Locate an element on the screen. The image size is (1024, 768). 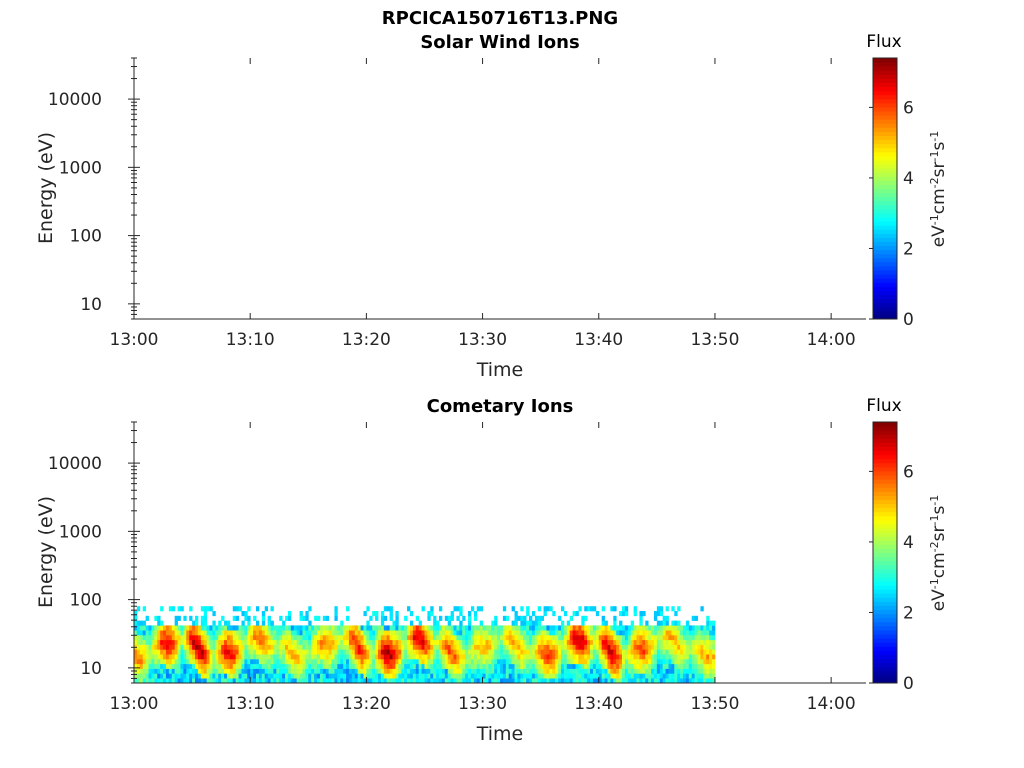
x-tick-label: 13:40 is located at coordinates (598, 704).